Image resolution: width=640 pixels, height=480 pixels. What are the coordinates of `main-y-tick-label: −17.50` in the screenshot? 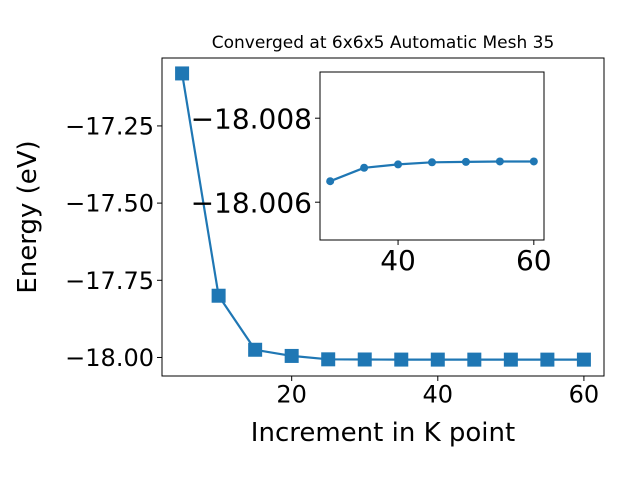 It's located at (109, 204).